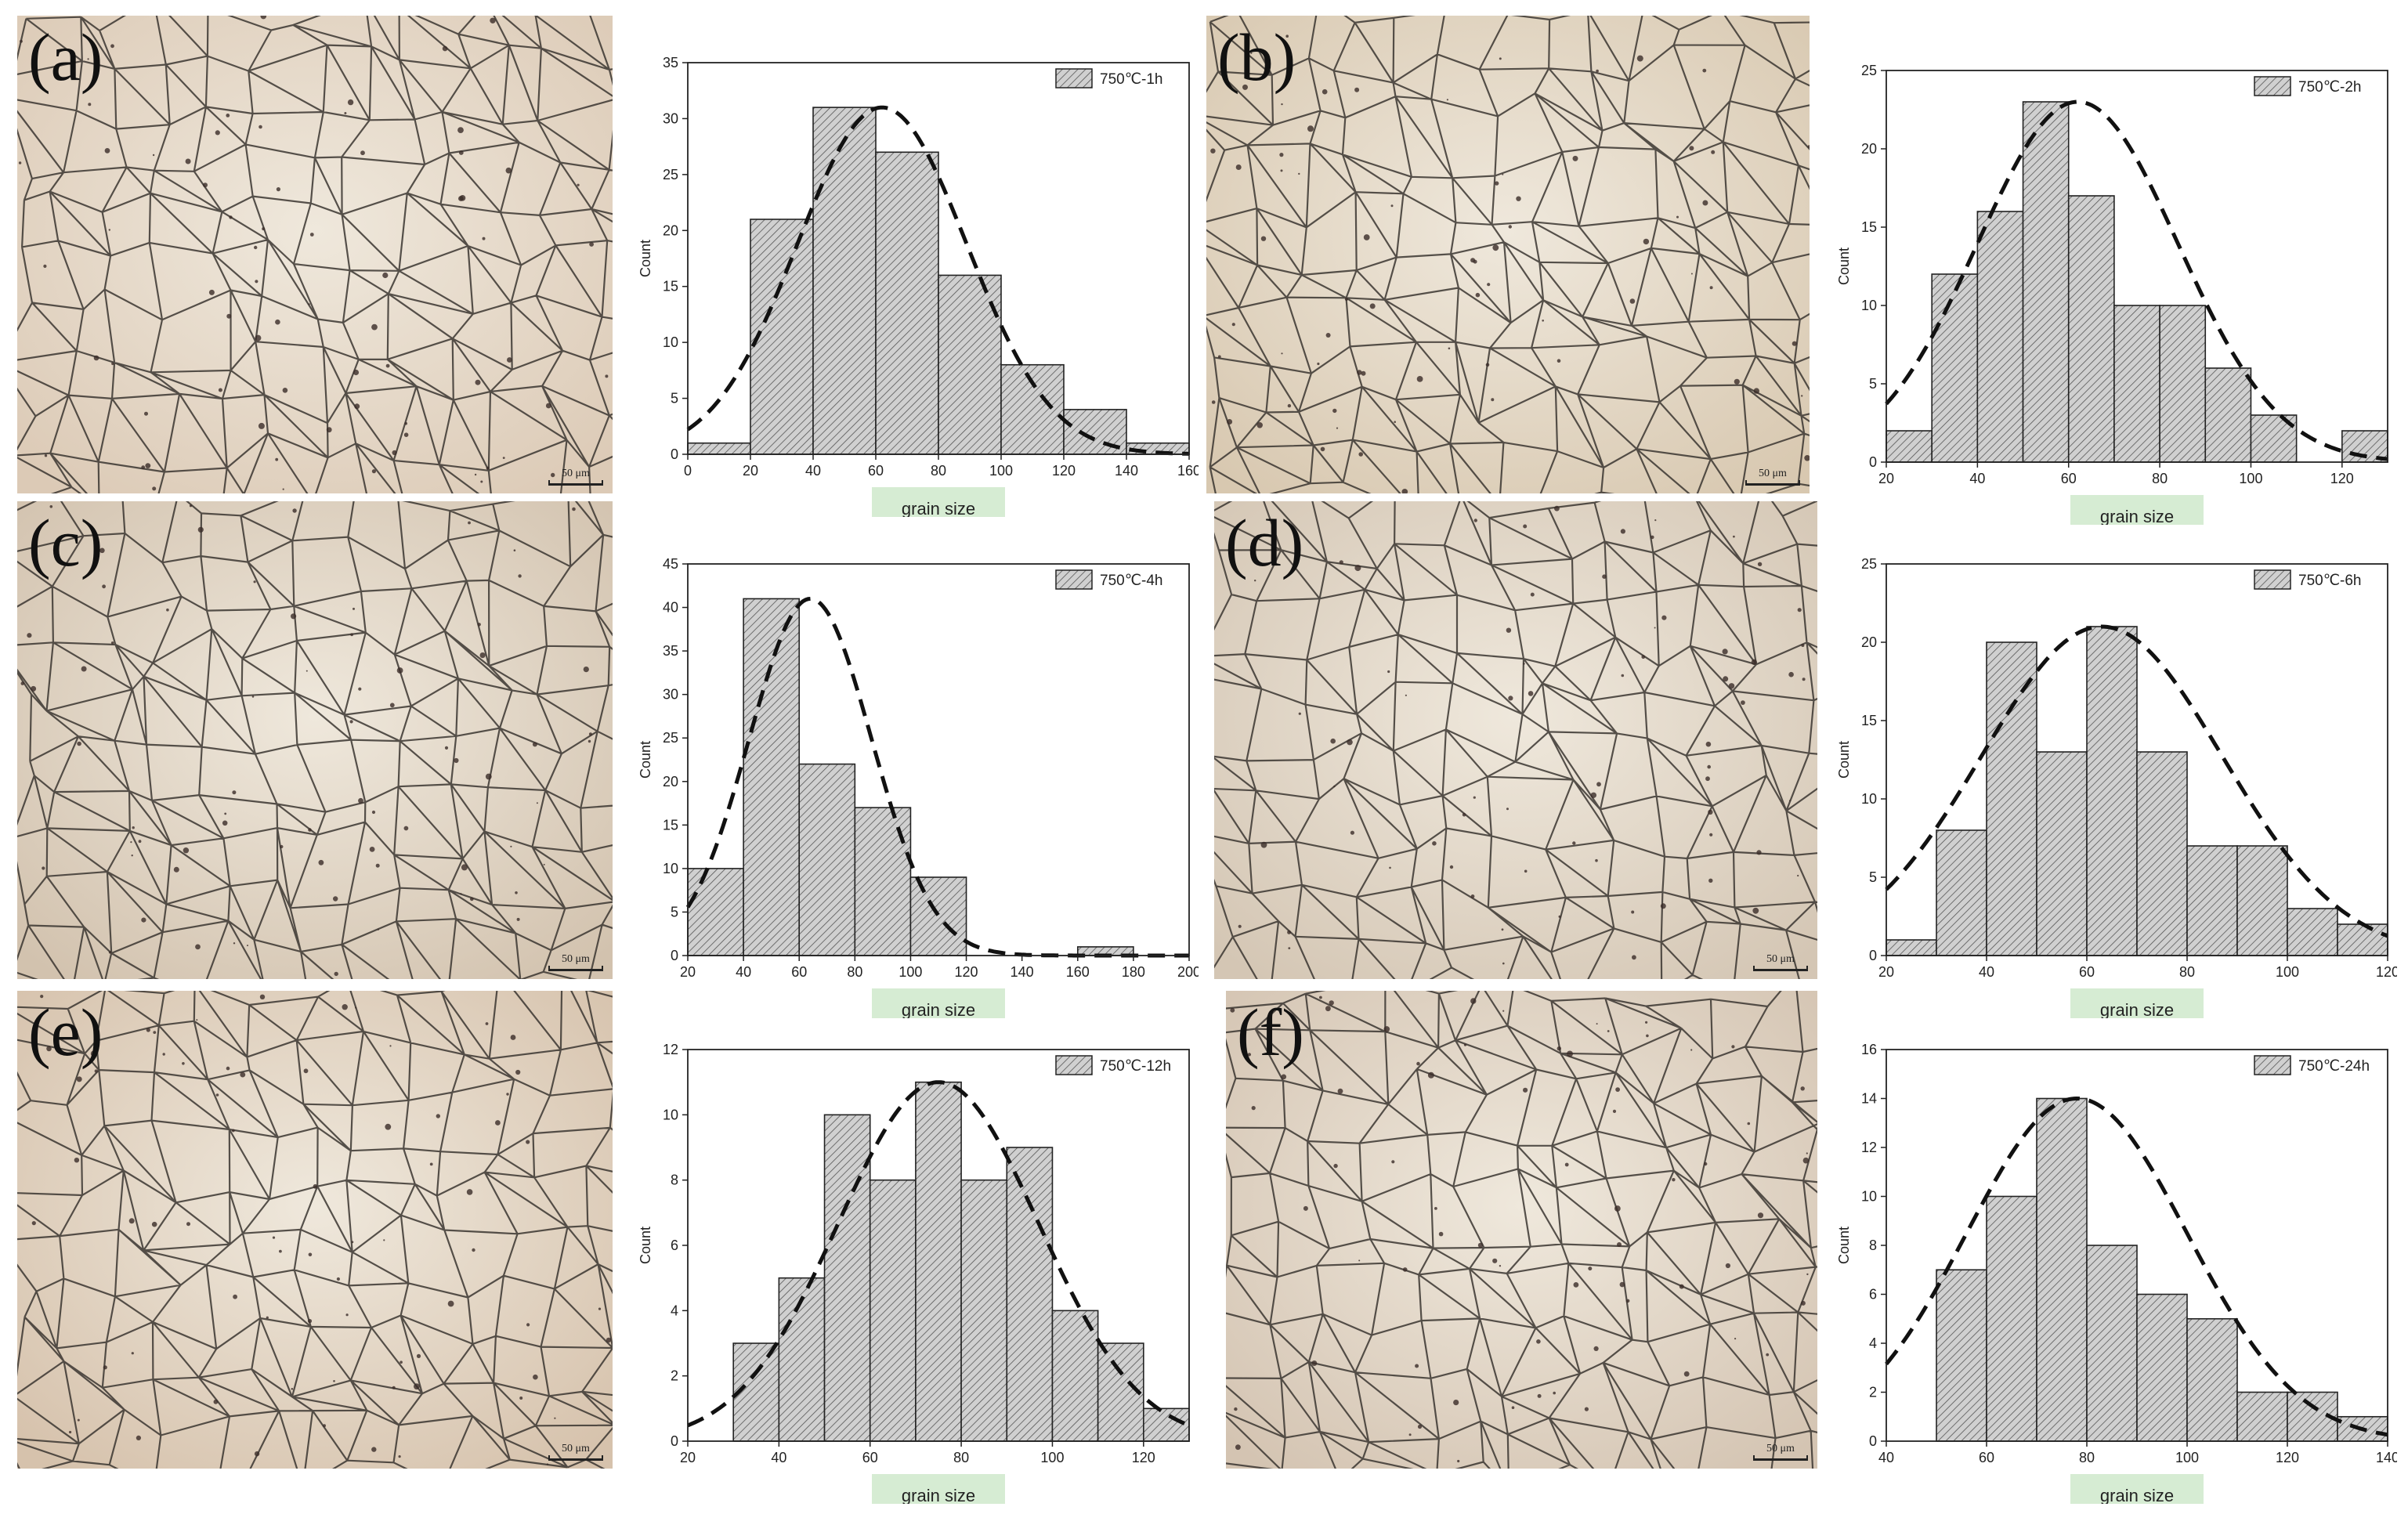 The width and height of the screenshot is (2408, 1514). I want to click on micrograph-e: (e) 50 μm, so click(315, 1230).